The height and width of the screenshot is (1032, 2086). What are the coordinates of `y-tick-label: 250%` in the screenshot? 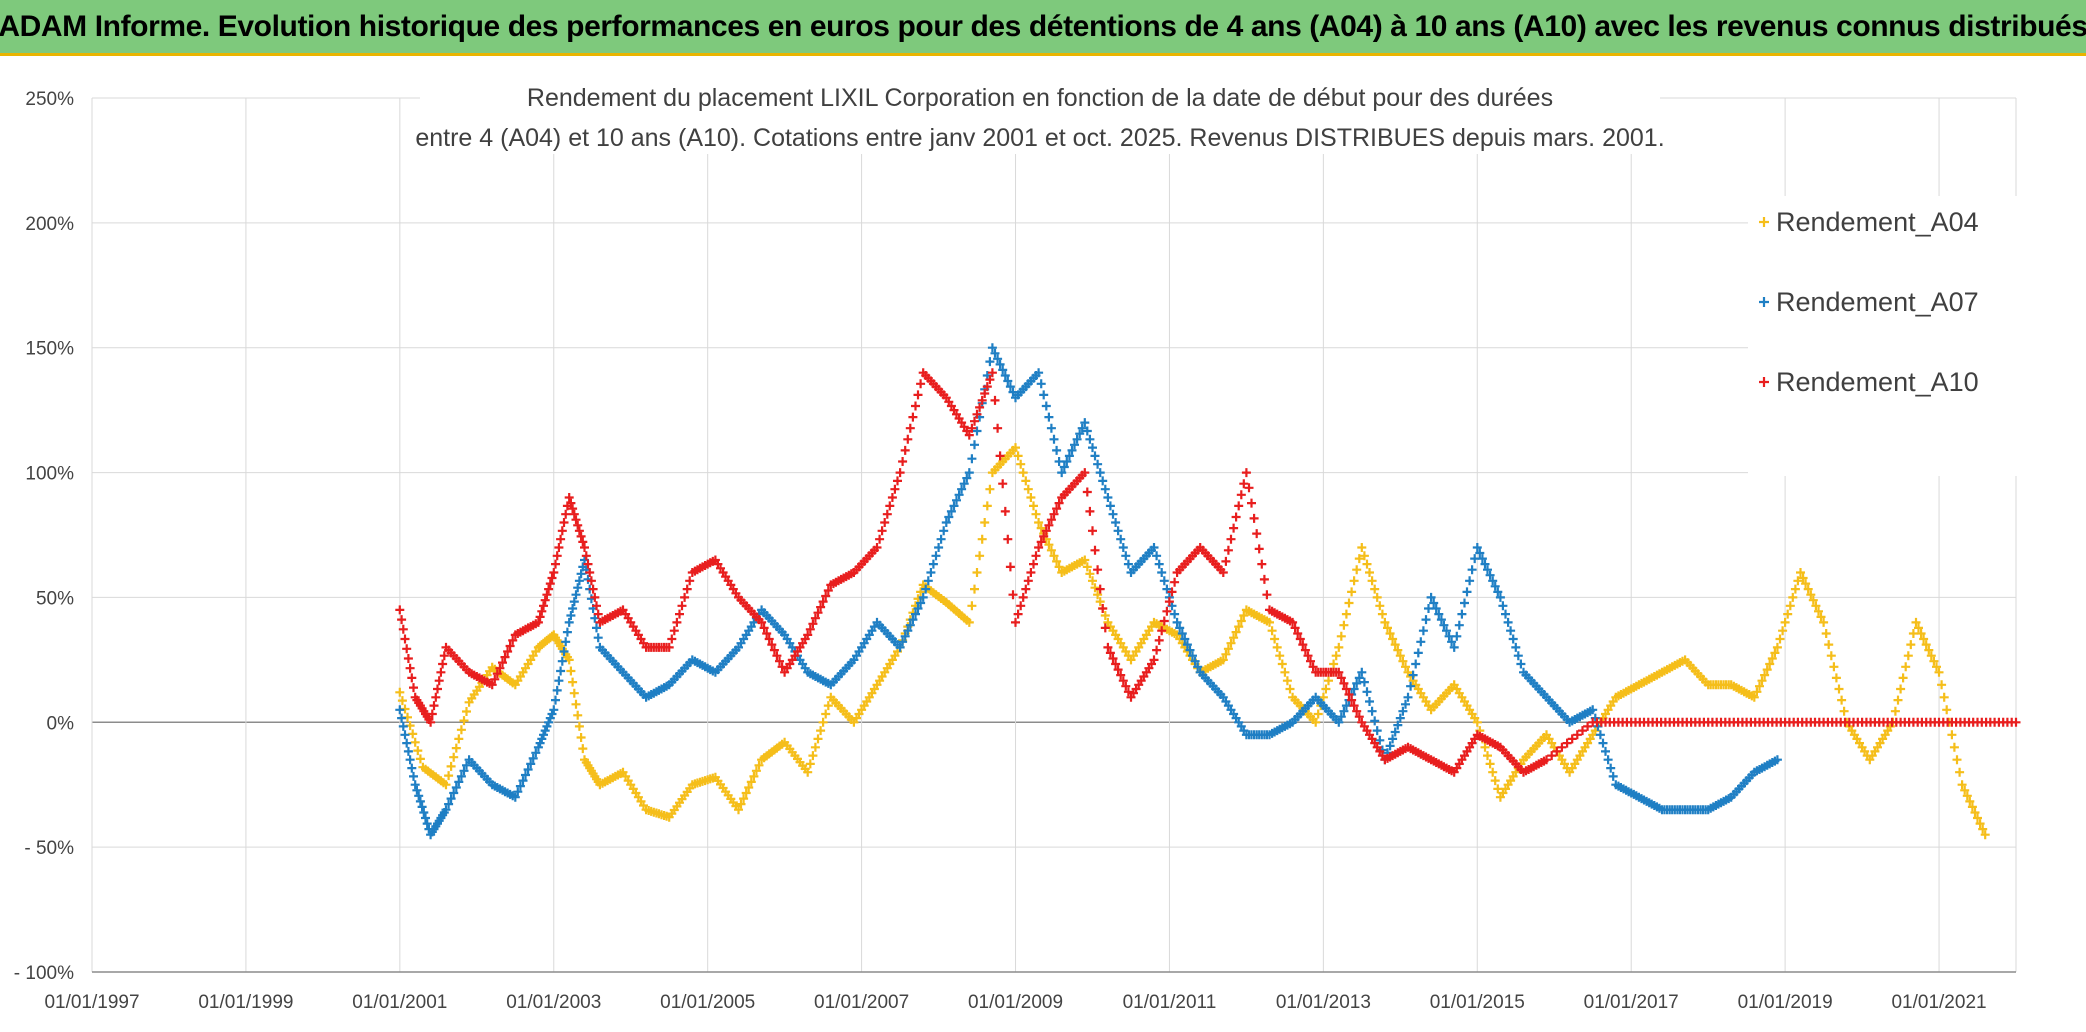 It's located at (49, 99).